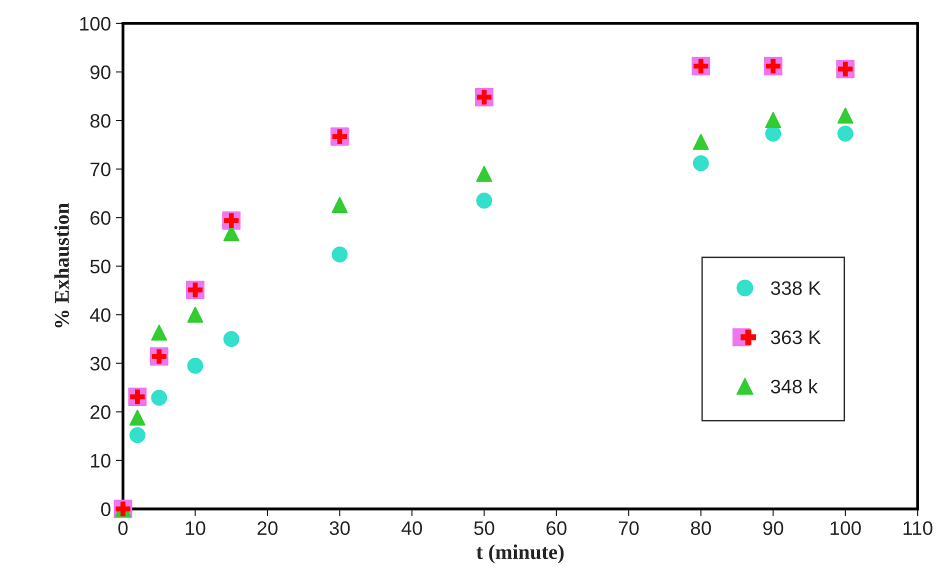 This screenshot has width=946, height=585. What do you see at coordinates (100, 267) in the screenshot?
I see `y-tick-label: 50` at bounding box center [100, 267].